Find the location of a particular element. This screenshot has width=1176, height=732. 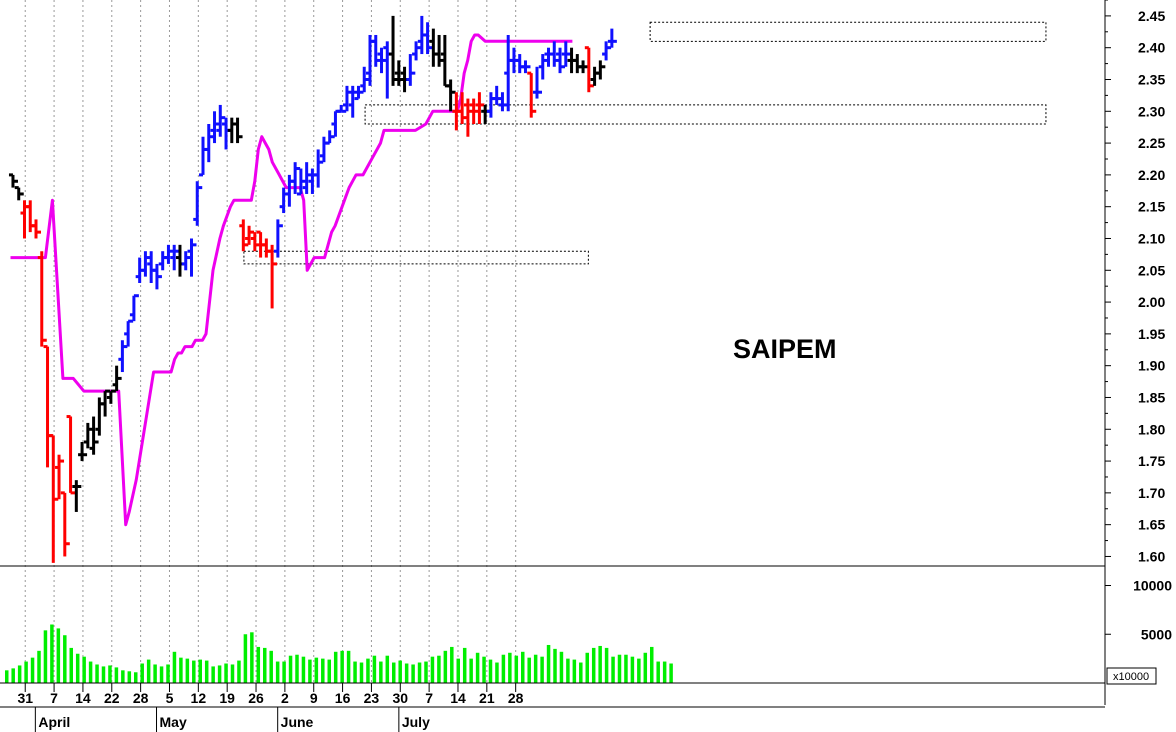

day-label: 14 is located at coordinates (458, 698).